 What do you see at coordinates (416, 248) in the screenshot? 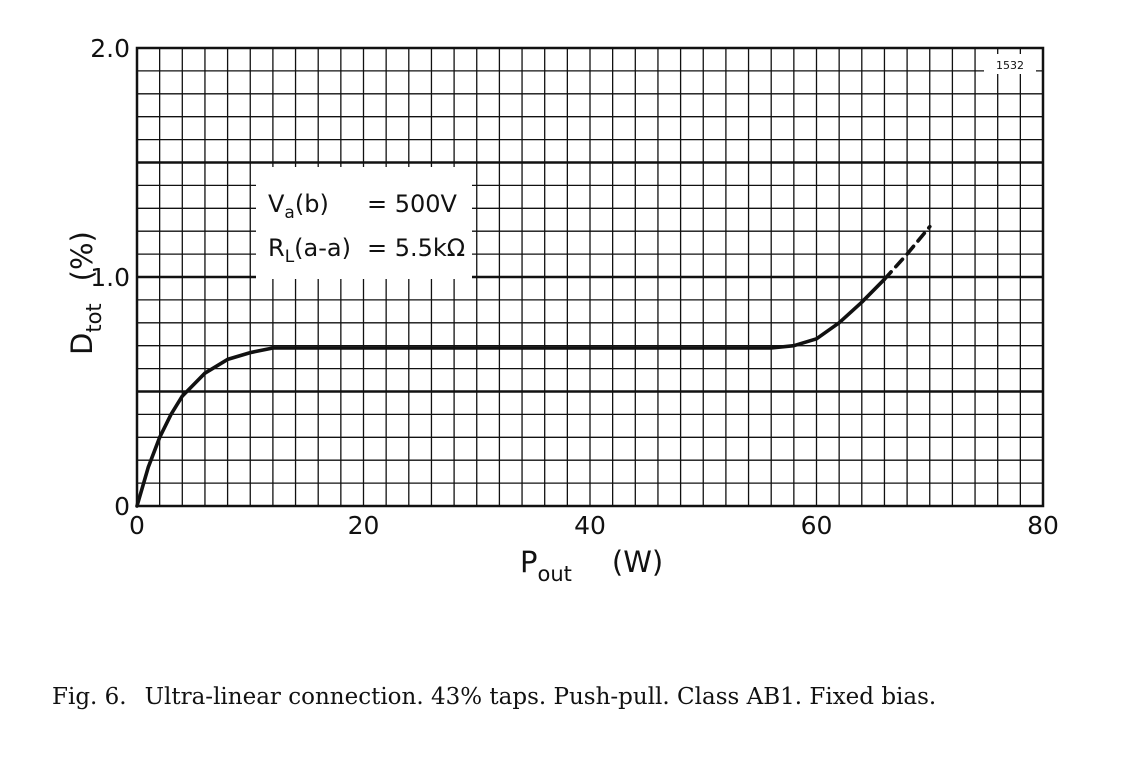
I see `legend-value-2: = 5.5kΩ` at bounding box center [416, 248].